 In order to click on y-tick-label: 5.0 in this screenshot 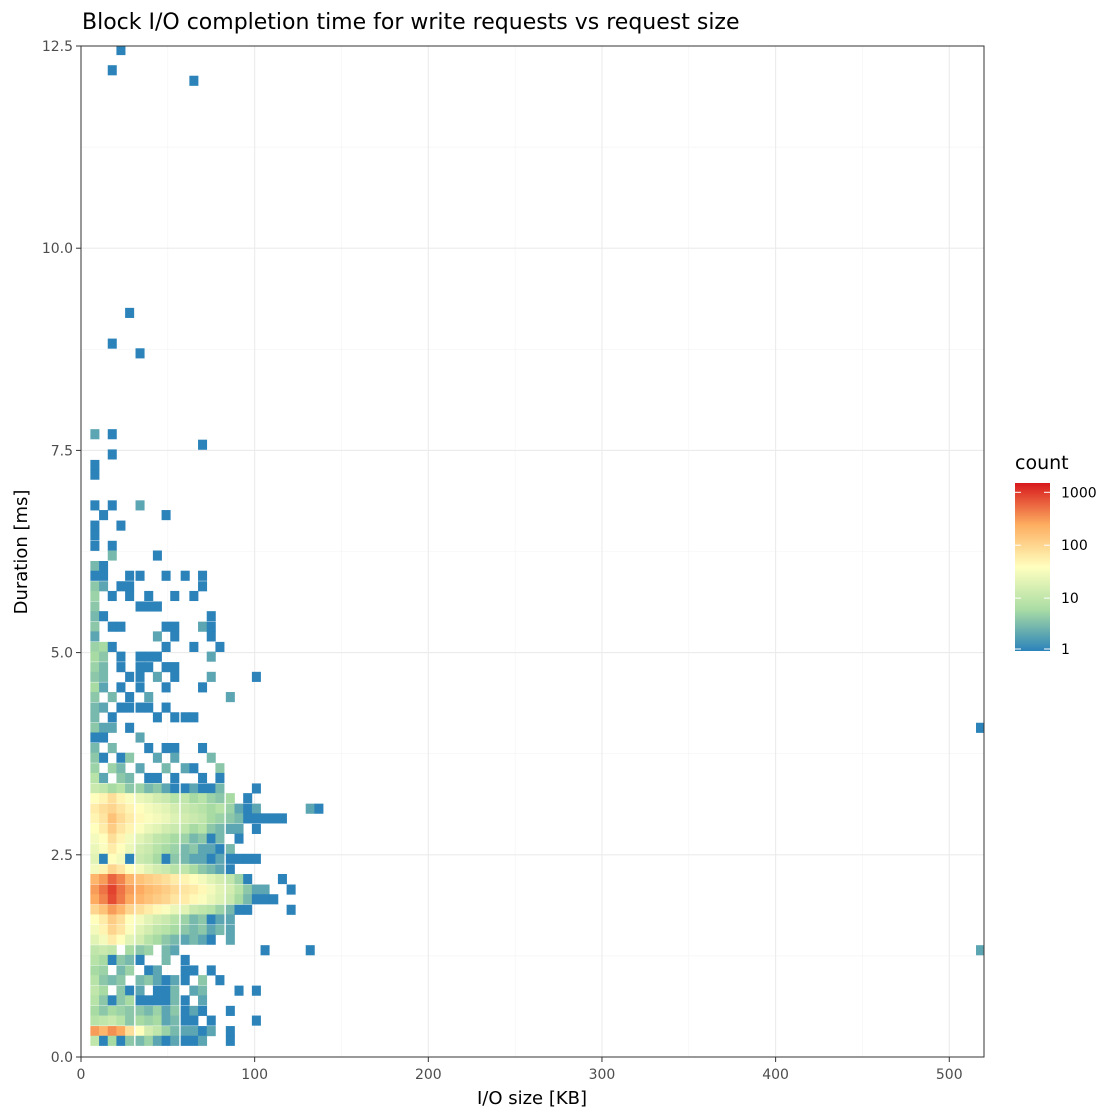, I will do `click(62, 654)`.